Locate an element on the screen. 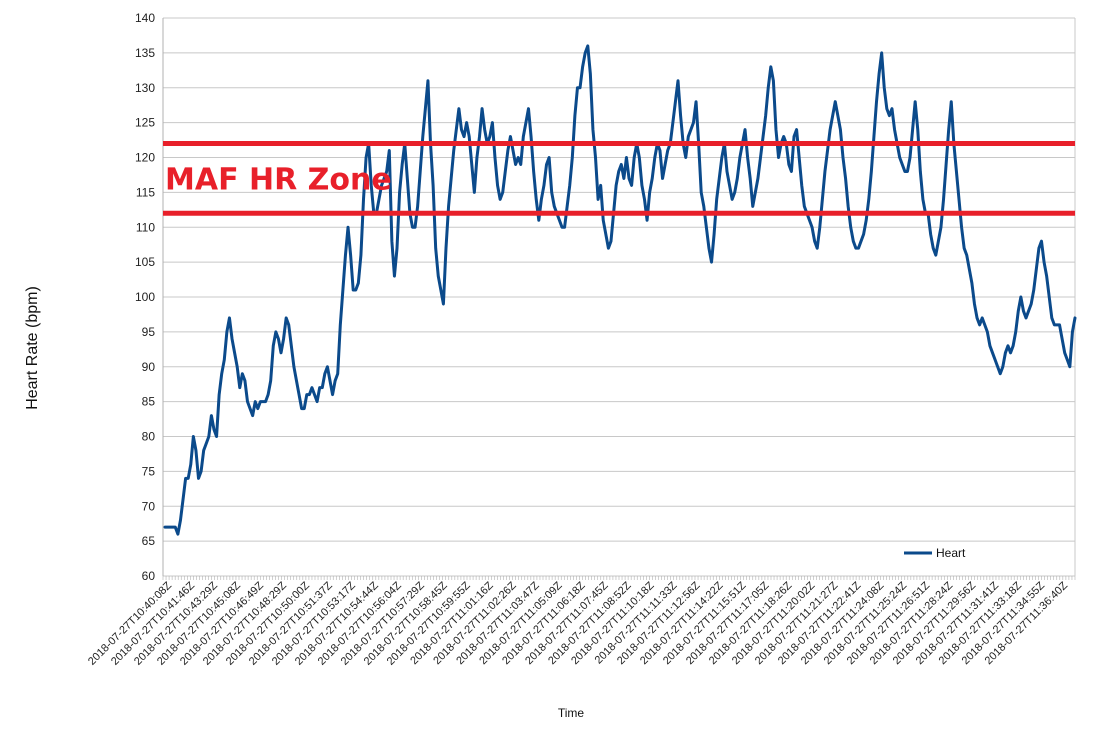  legend-label-heart: Heart is located at coordinates (951, 553).